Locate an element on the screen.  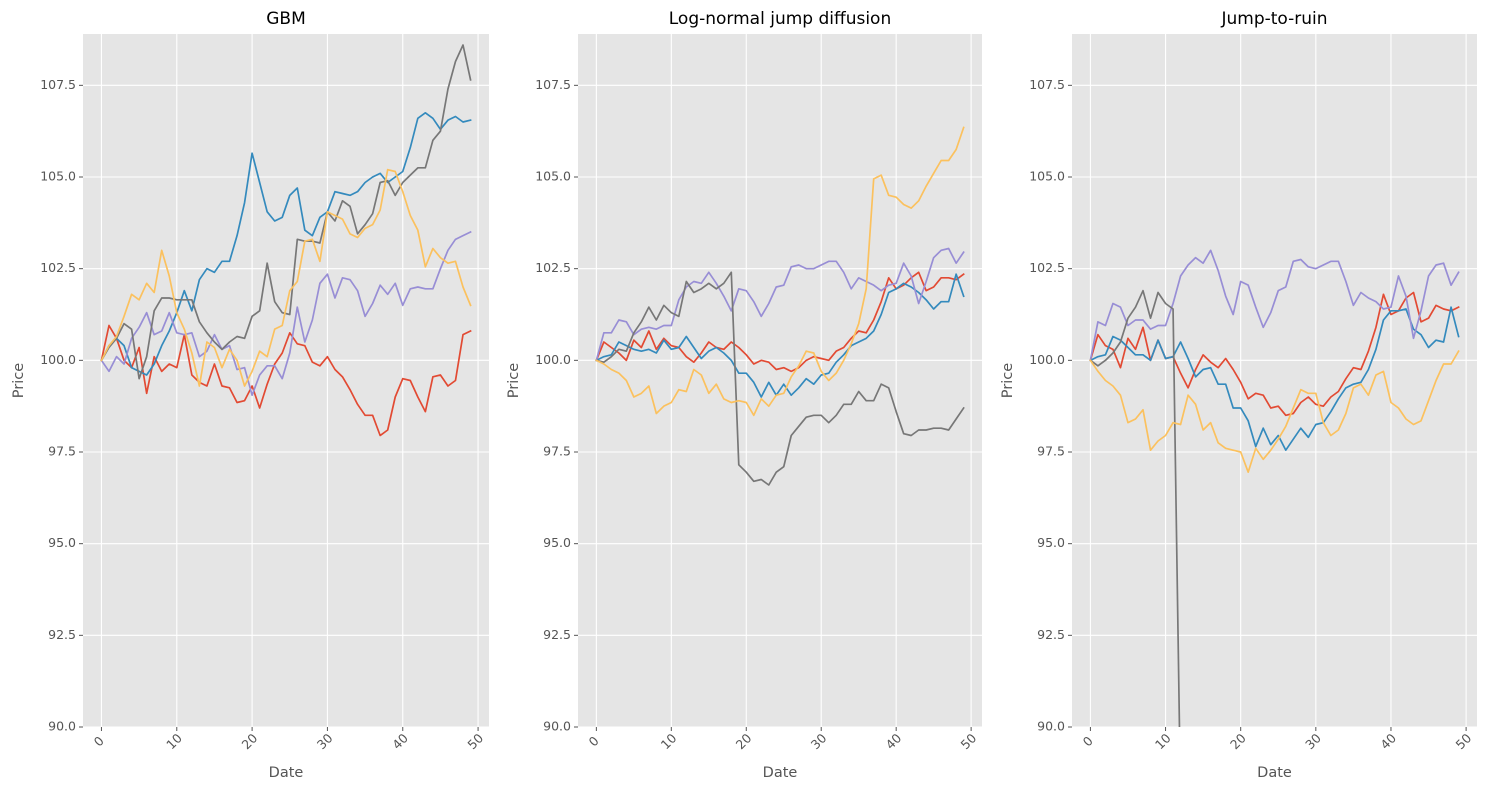
chart-title: Log-normal jump diffusion is located at coordinates (780, 19).